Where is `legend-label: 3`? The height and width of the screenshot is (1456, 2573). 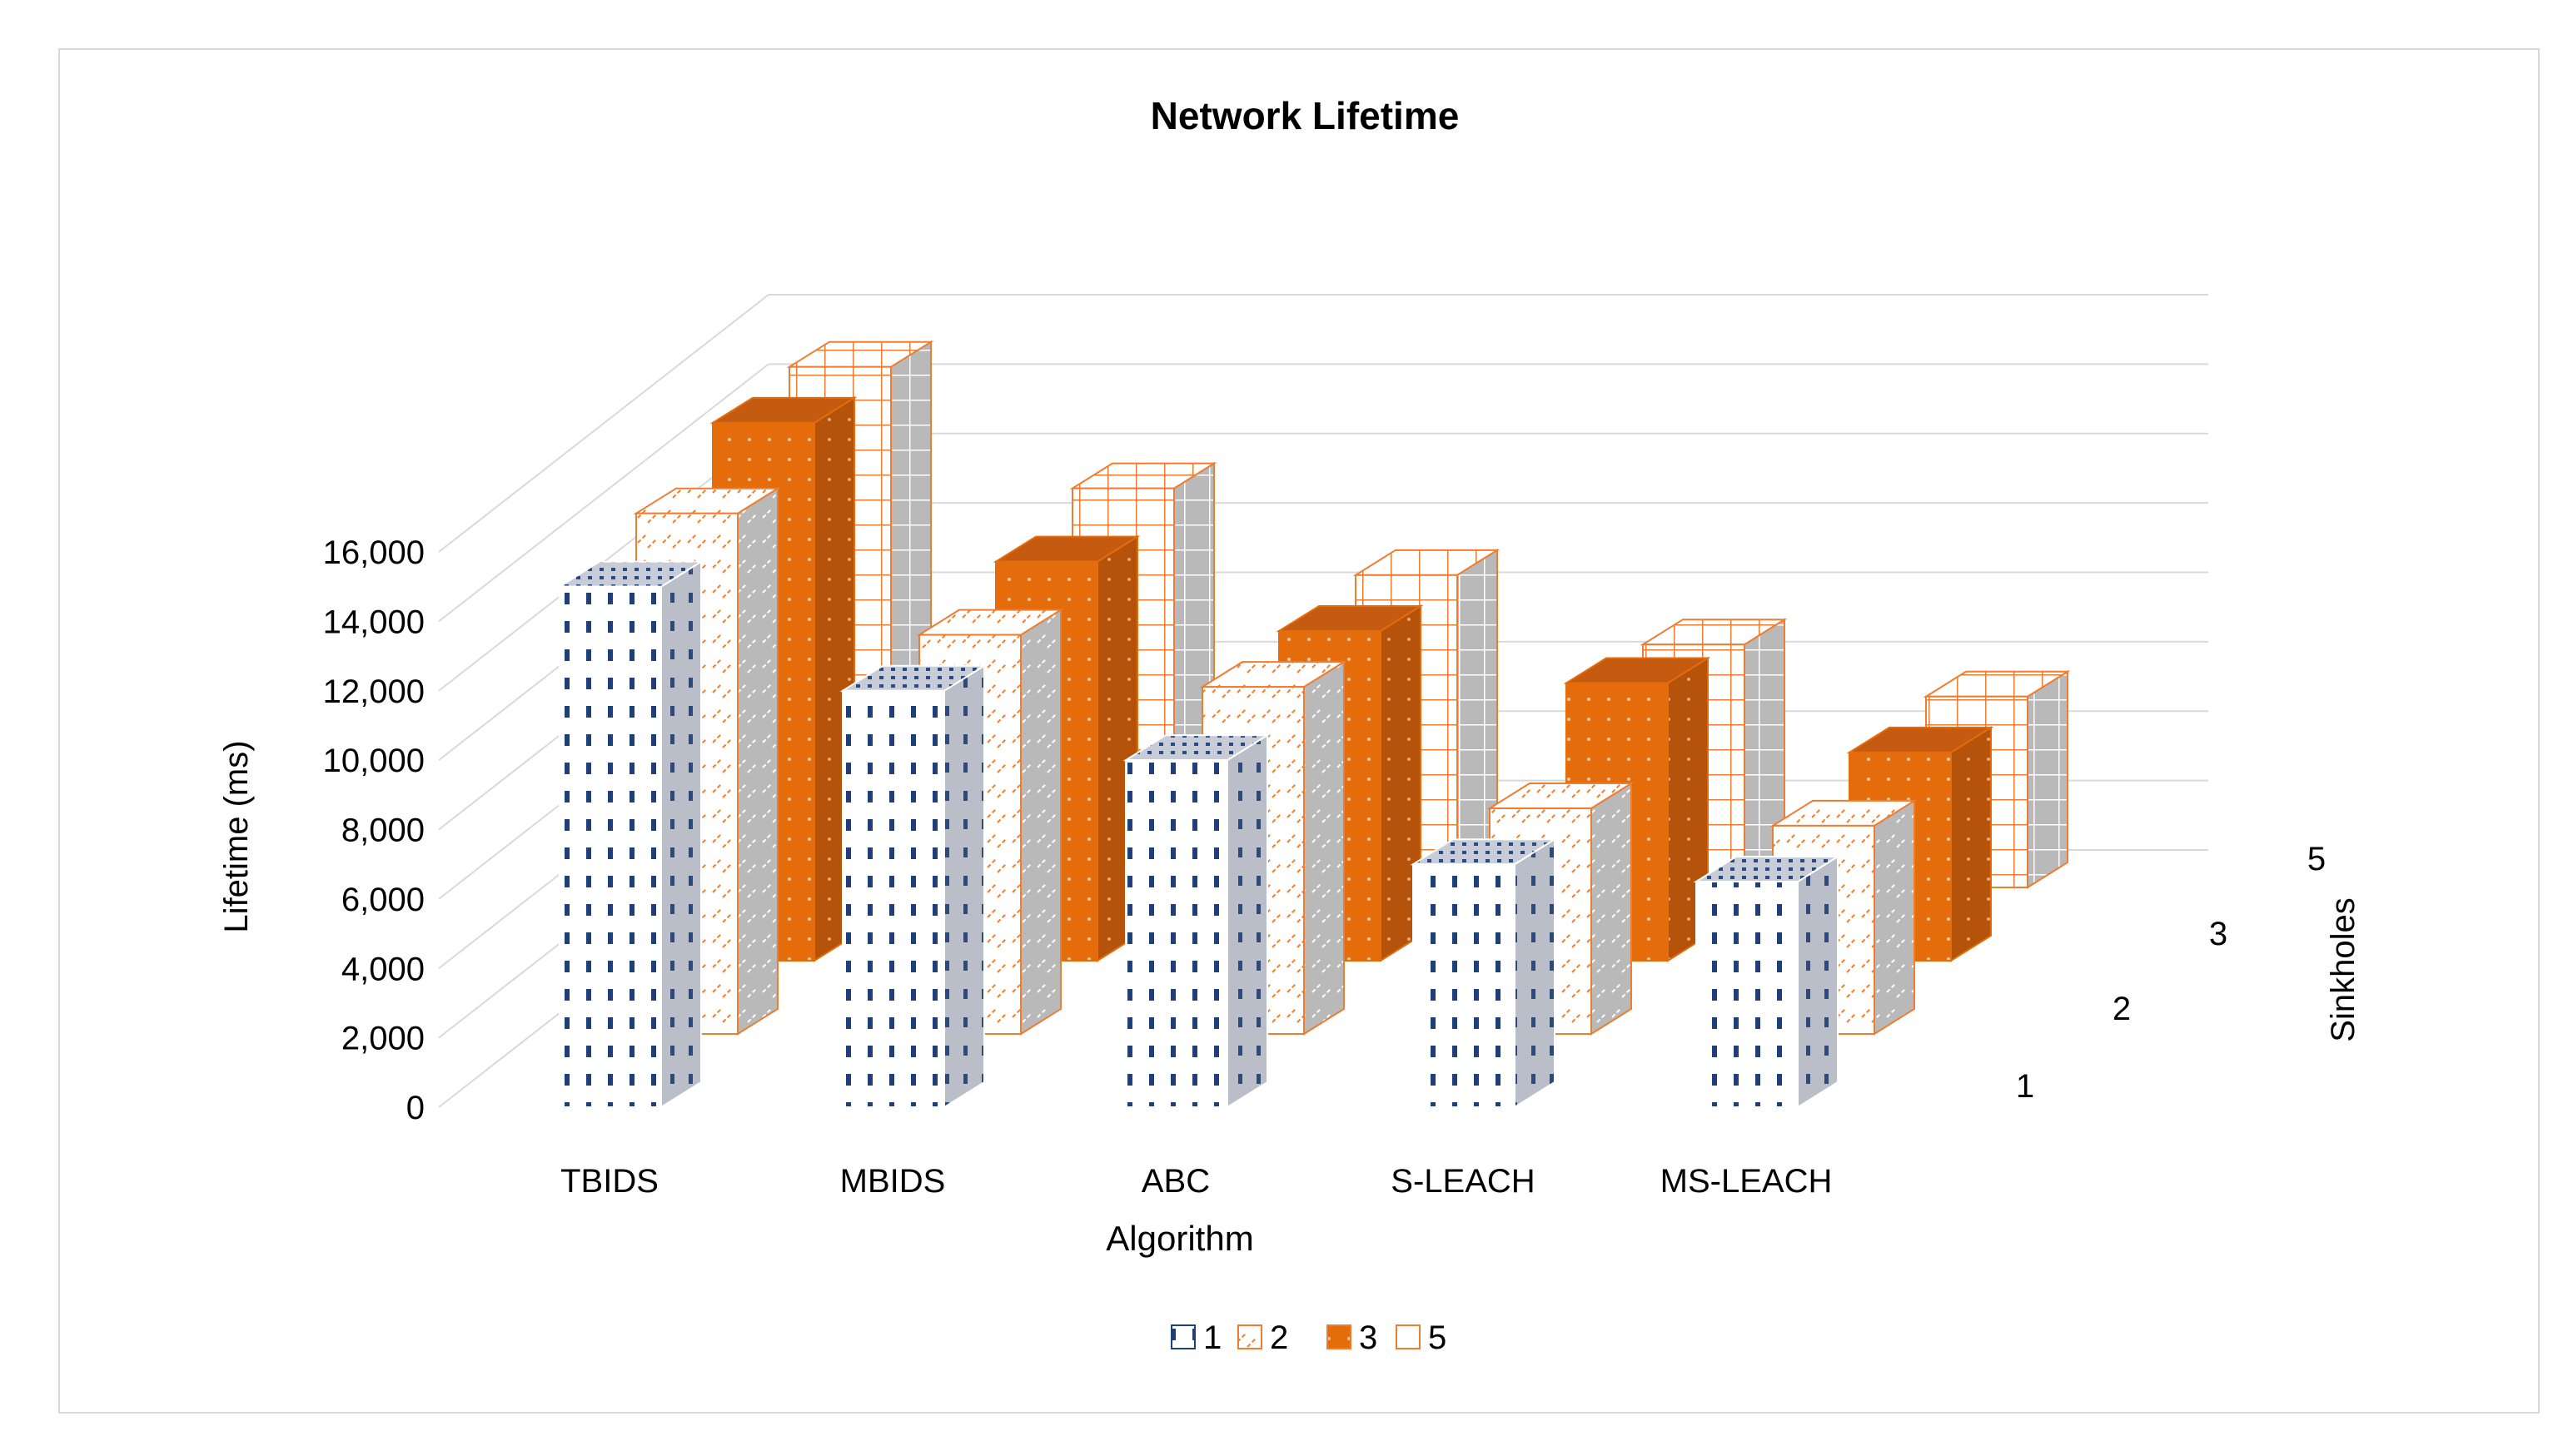
legend-label: 3 is located at coordinates (1368, 1337).